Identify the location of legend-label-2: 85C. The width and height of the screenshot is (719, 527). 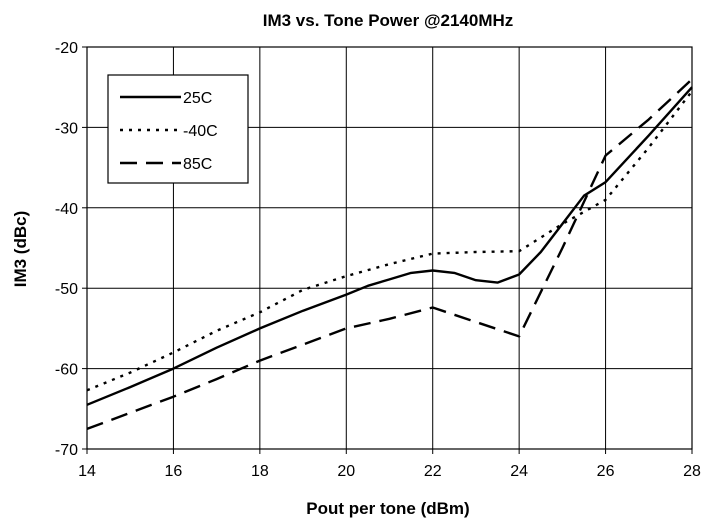
(197, 164).